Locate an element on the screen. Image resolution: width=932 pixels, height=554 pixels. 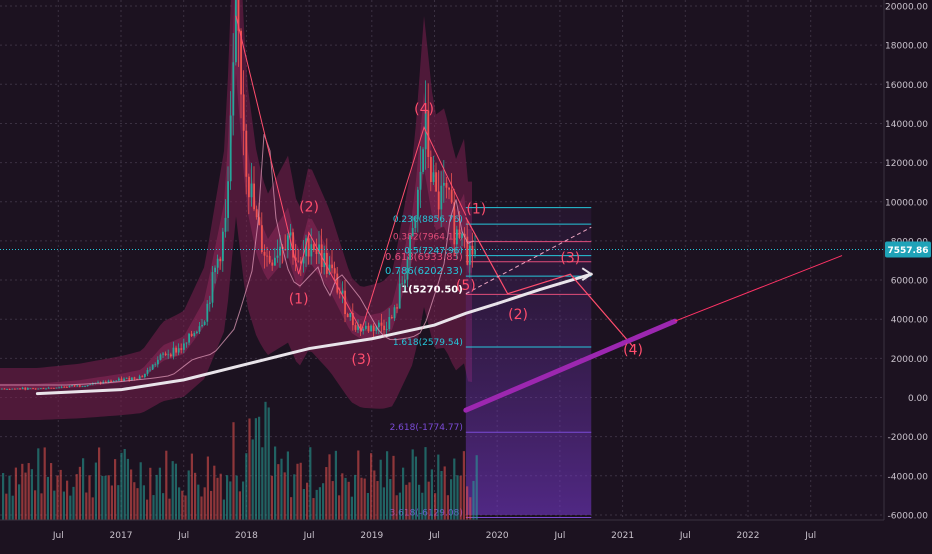
time-tick-label: Jul is located at coordinates (810, 536).